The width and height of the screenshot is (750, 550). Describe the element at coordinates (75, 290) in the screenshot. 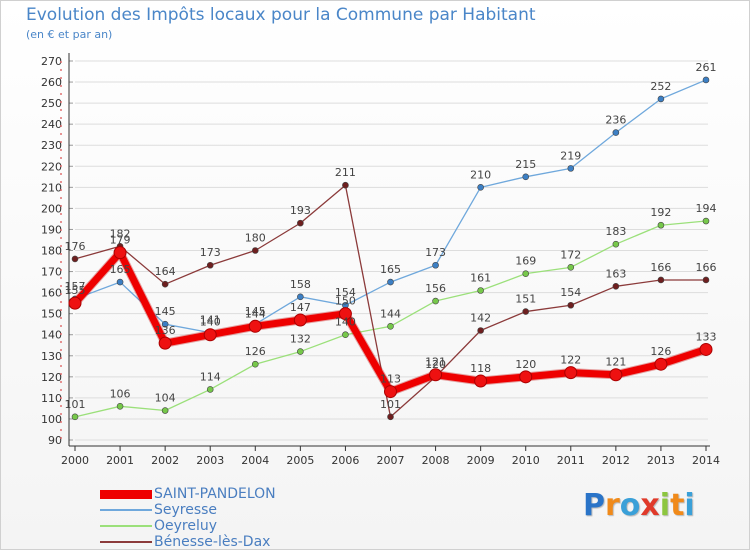

I see `data-label: 155` at that location.